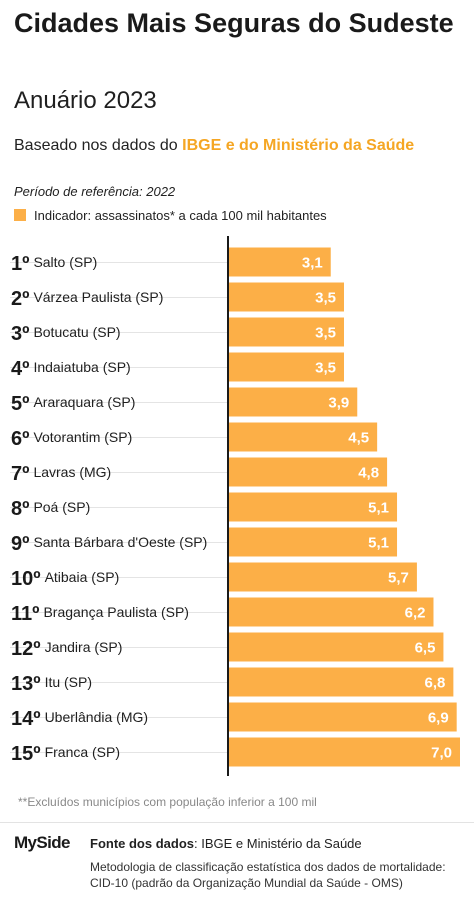  What do you see at coordinates (435, 683) in the screenshot?
I see `value-label: 6,8` at bounding box center [435, 683].